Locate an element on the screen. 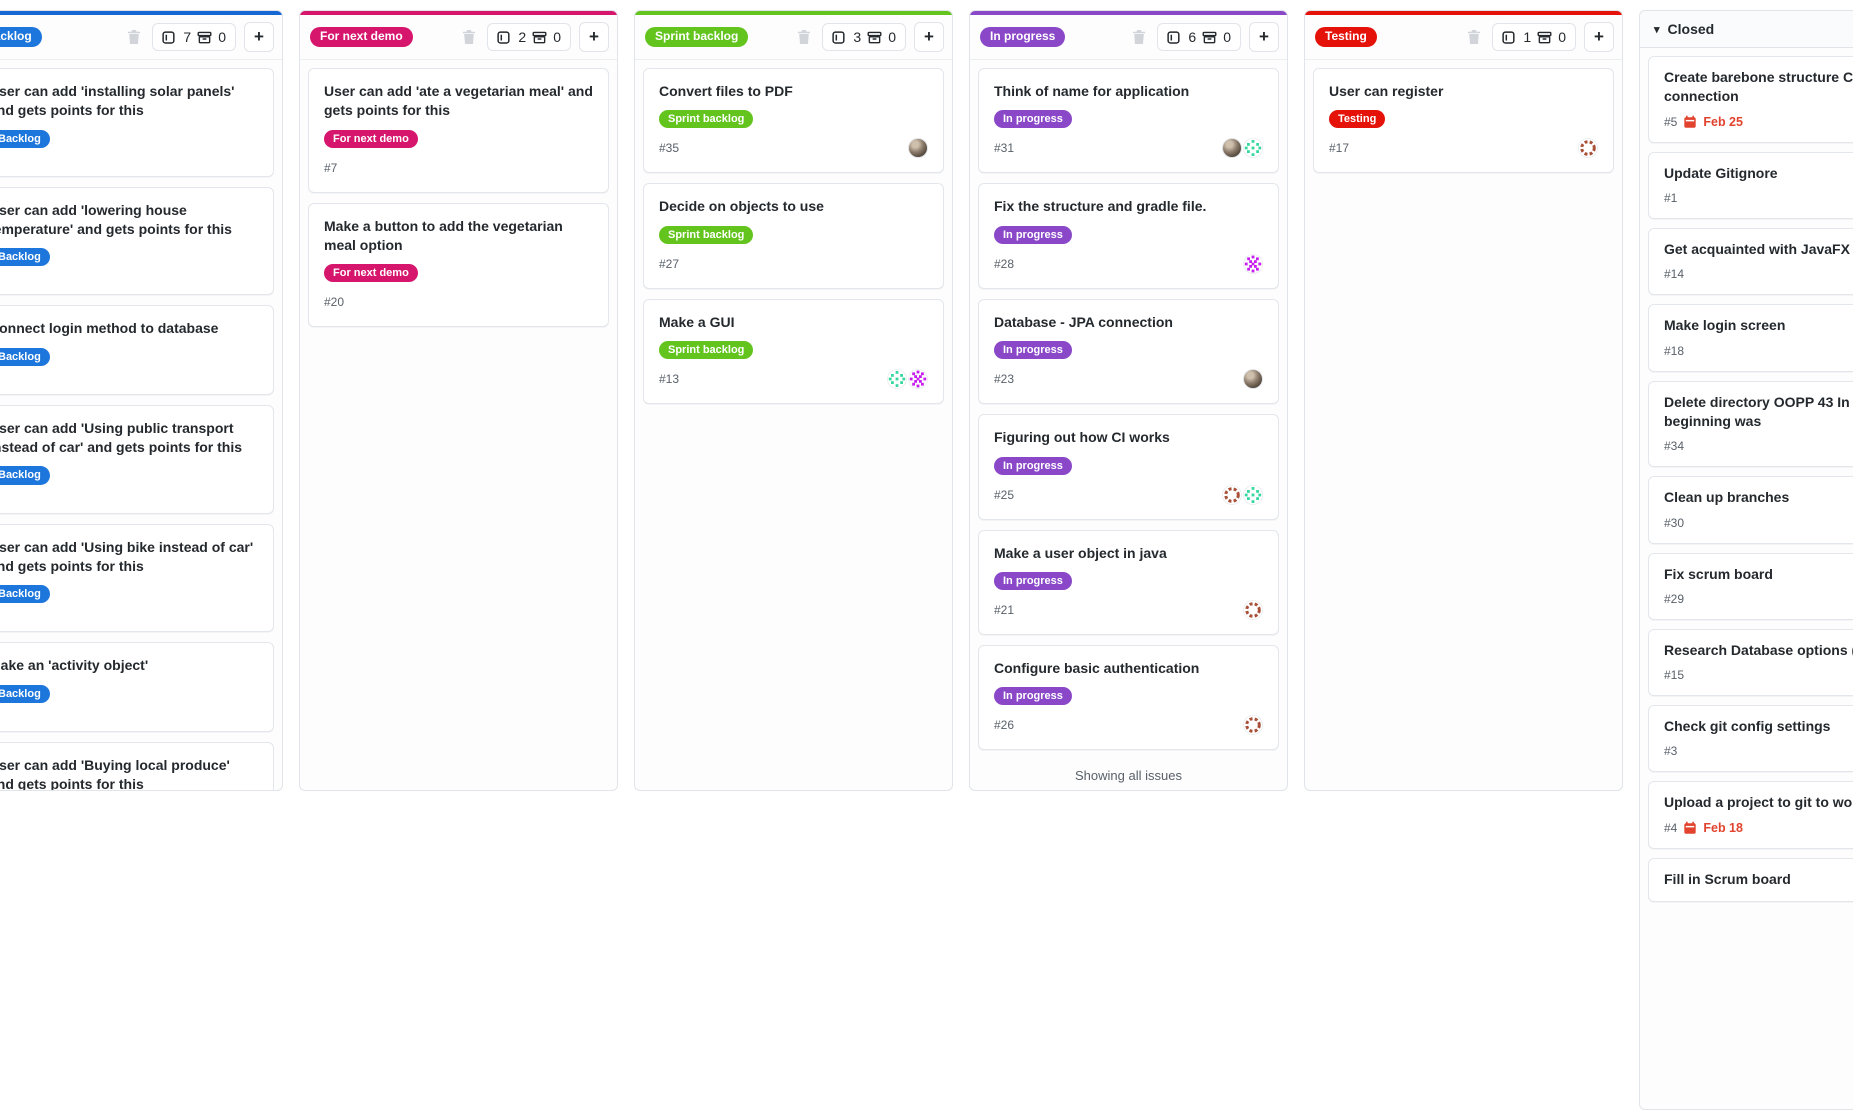  cards-count: 3 is located at coordinates (857, 37).